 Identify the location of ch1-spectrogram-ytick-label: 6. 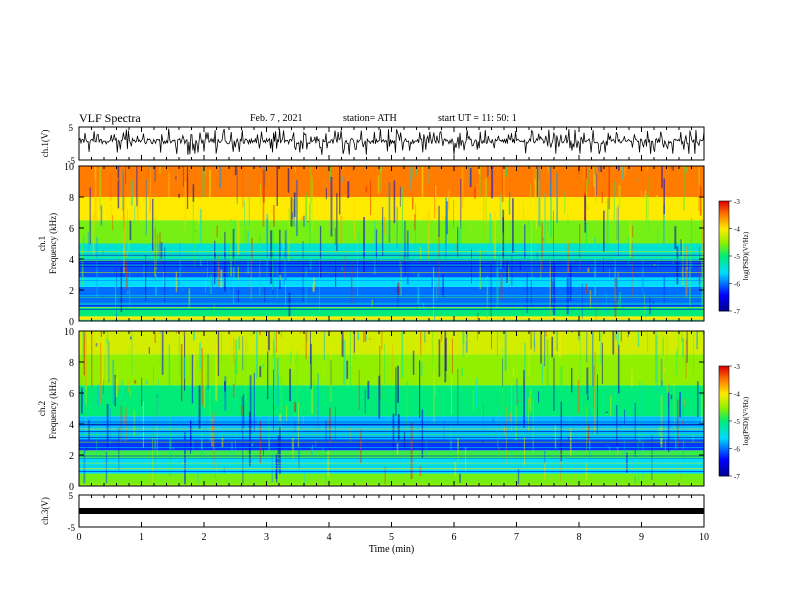
(71, 229).